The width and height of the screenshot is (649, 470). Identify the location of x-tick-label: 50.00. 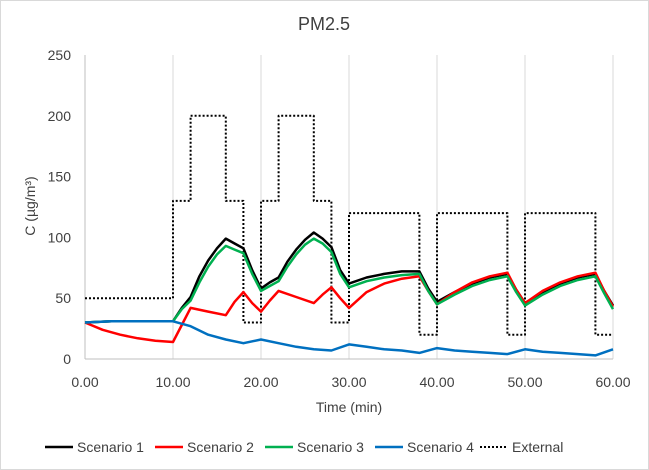
(524, 382).